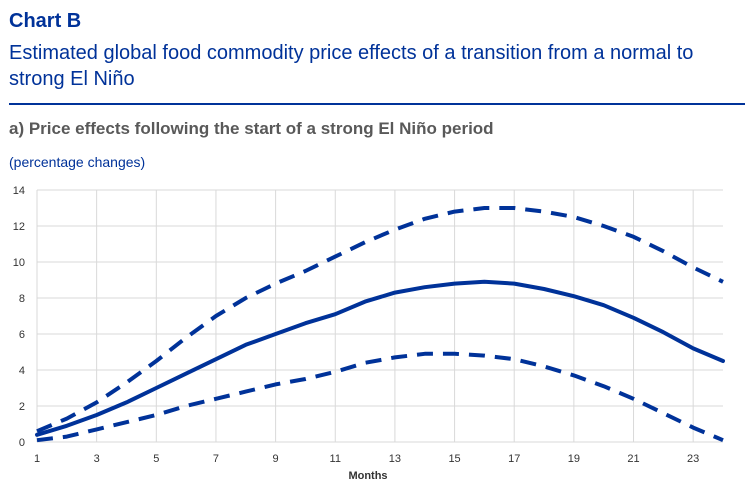 The height and width of the screenshot is (489, 745). Describe the element at coordinates (454, 459) in the screenshot. I see `x-tick-label: 15` at that location.